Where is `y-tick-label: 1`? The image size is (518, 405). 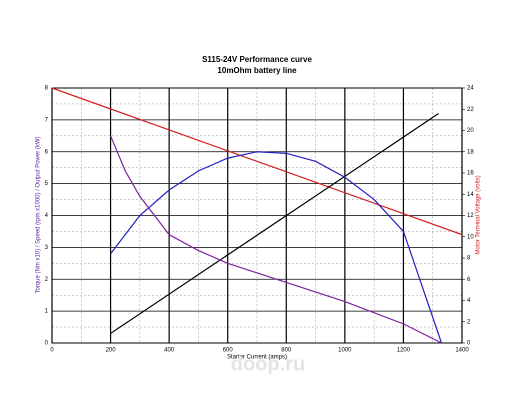
y-tick-label: 1 is located at coordinates (47, 312).